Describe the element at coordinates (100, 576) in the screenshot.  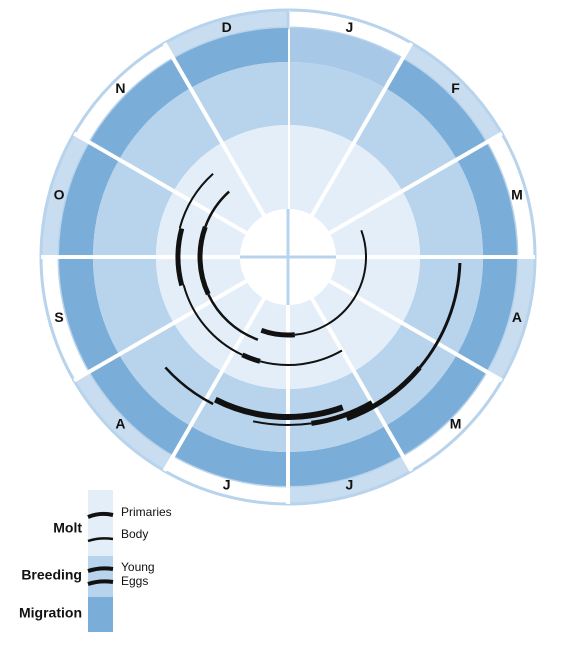
I see `legend-breeding-band` at that location.